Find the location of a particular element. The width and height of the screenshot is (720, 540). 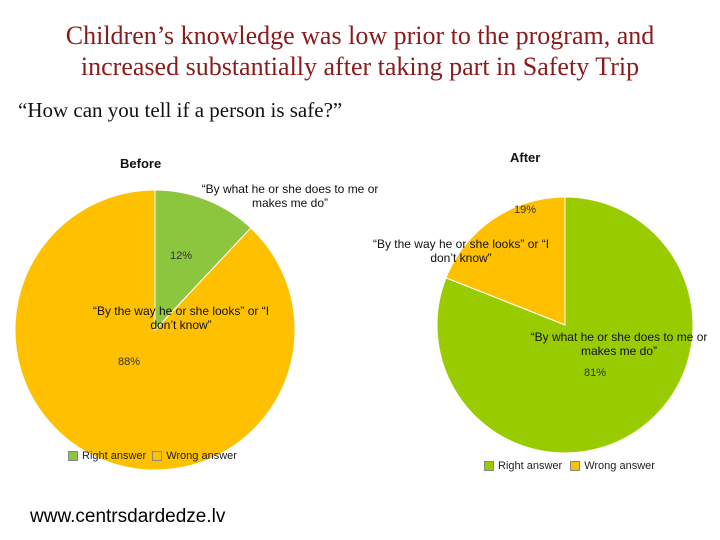

before-slice-right-answer is located at coordinates (203, 260).